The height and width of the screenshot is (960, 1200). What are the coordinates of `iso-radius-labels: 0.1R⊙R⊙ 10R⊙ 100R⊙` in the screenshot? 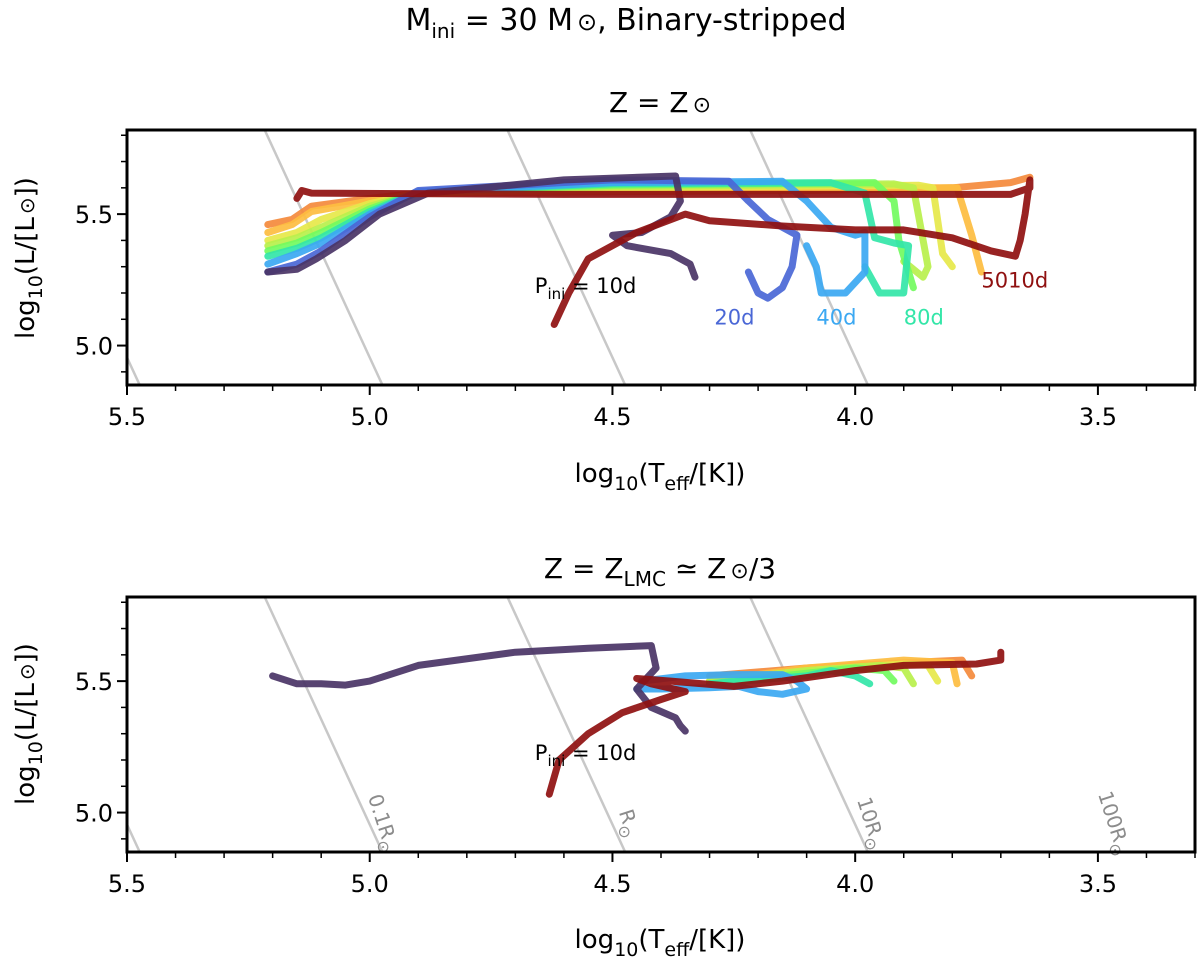 It's located at (747, 823).